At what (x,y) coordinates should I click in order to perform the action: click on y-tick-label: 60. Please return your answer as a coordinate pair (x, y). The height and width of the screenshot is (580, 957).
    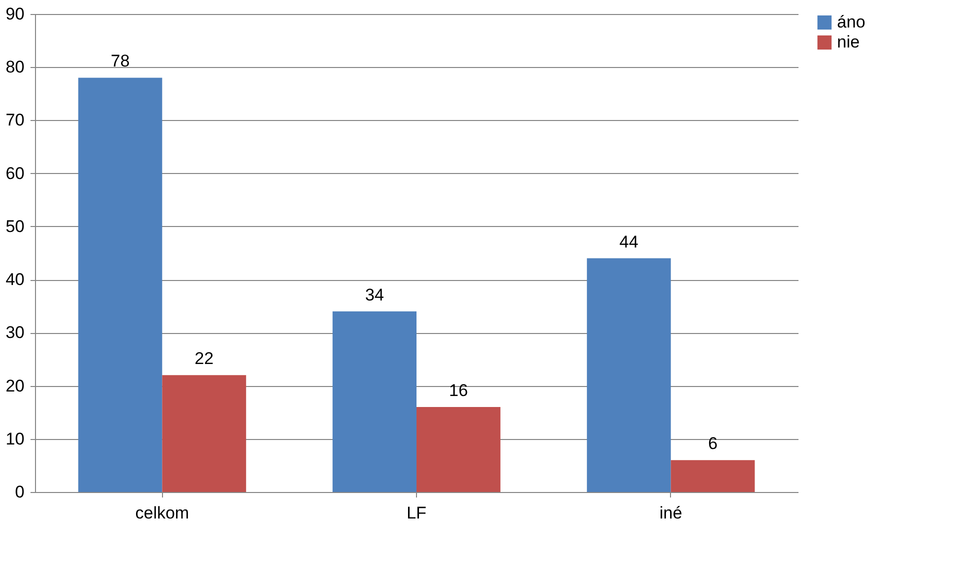
    Looking at the image, I should click on (15, 173).